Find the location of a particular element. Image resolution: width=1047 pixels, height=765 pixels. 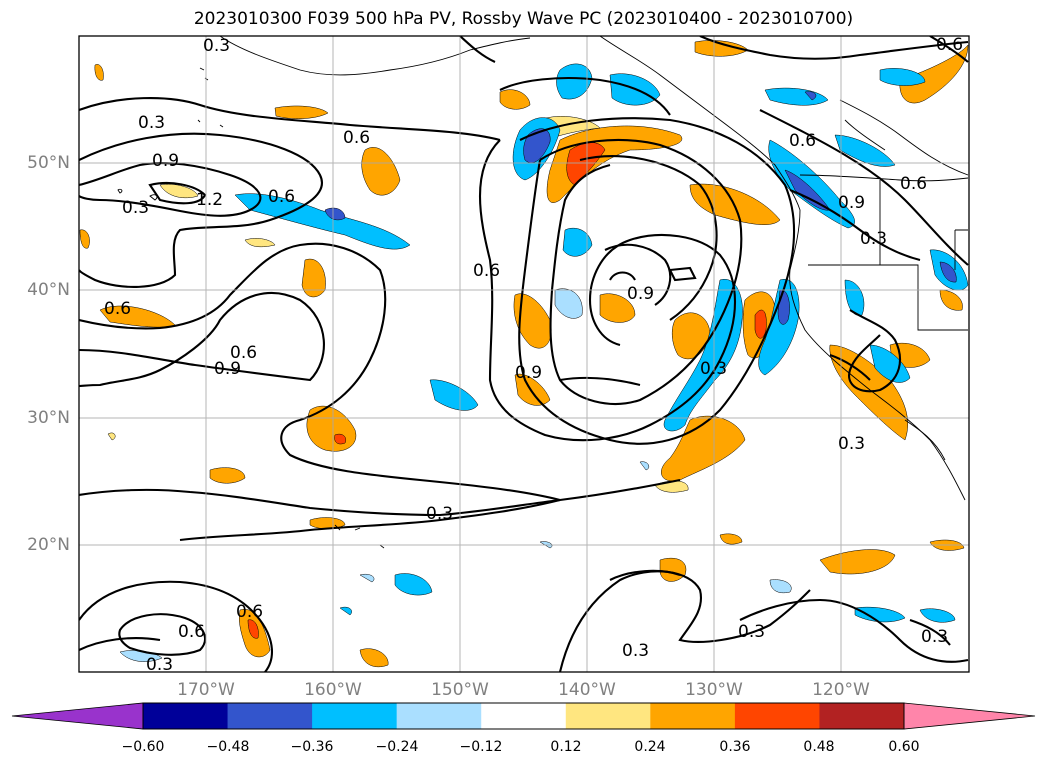

colorbar-frame is located at coordinates (523, 716).